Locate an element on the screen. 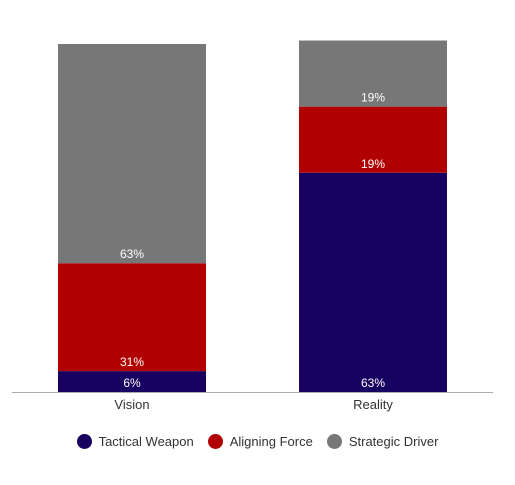 Image resolution: width=515 pixels, height=485 pixels. bar-segment-vision-aligning-force is located at coordinates (132, 317).